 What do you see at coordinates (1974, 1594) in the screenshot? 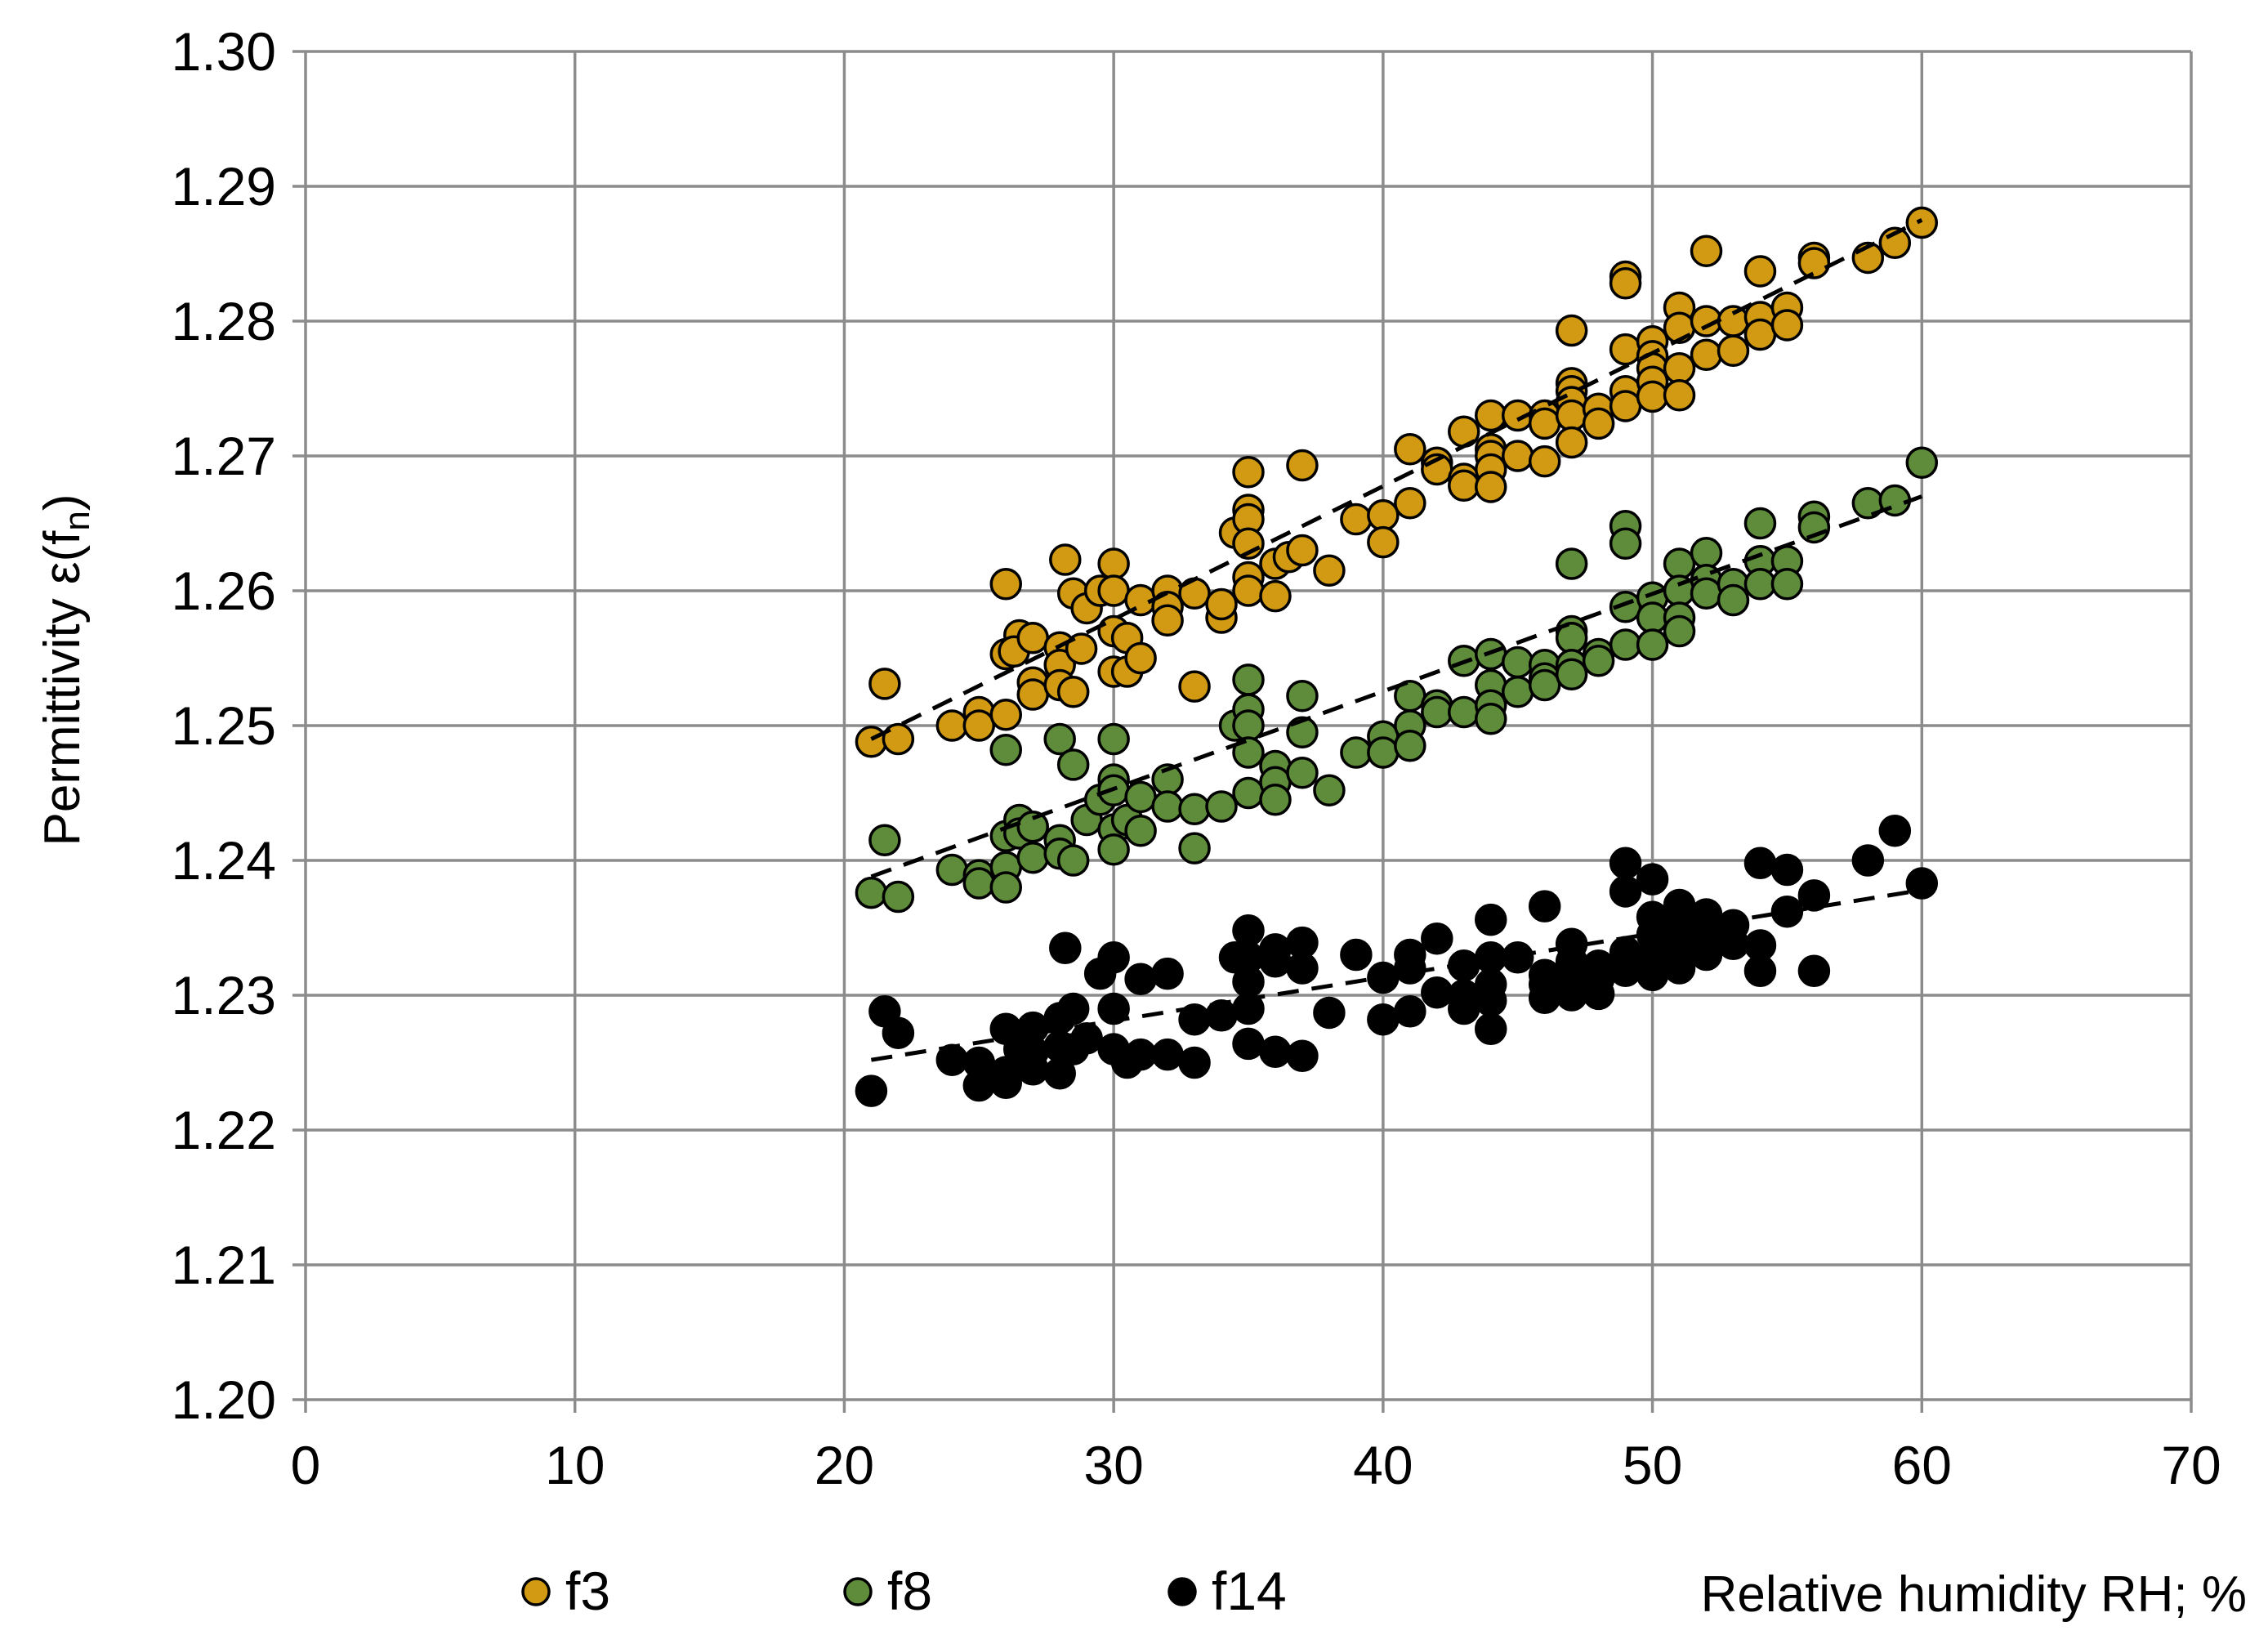
I see `x-axis-title: Relative humidity RH; %` at bounding box center [1974, 1594].